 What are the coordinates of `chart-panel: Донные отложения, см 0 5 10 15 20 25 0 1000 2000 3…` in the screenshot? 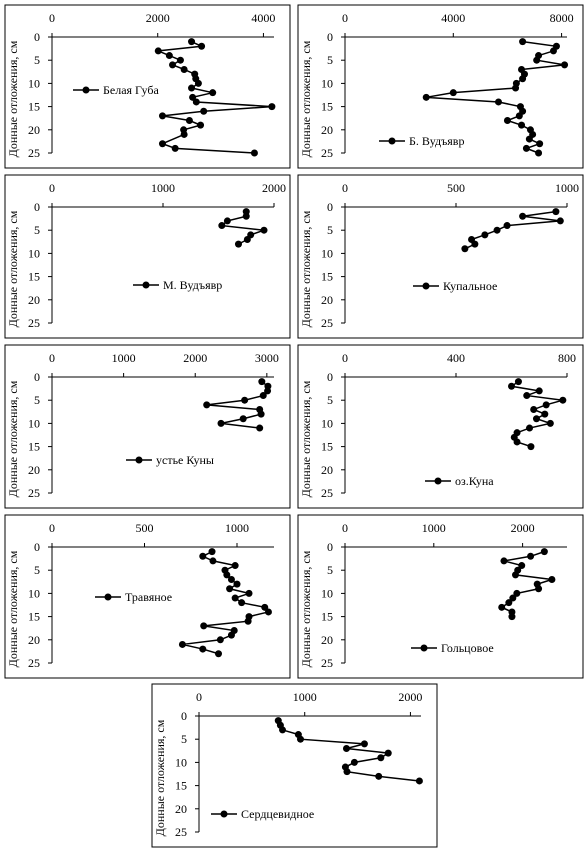 It's located at (147, 426).